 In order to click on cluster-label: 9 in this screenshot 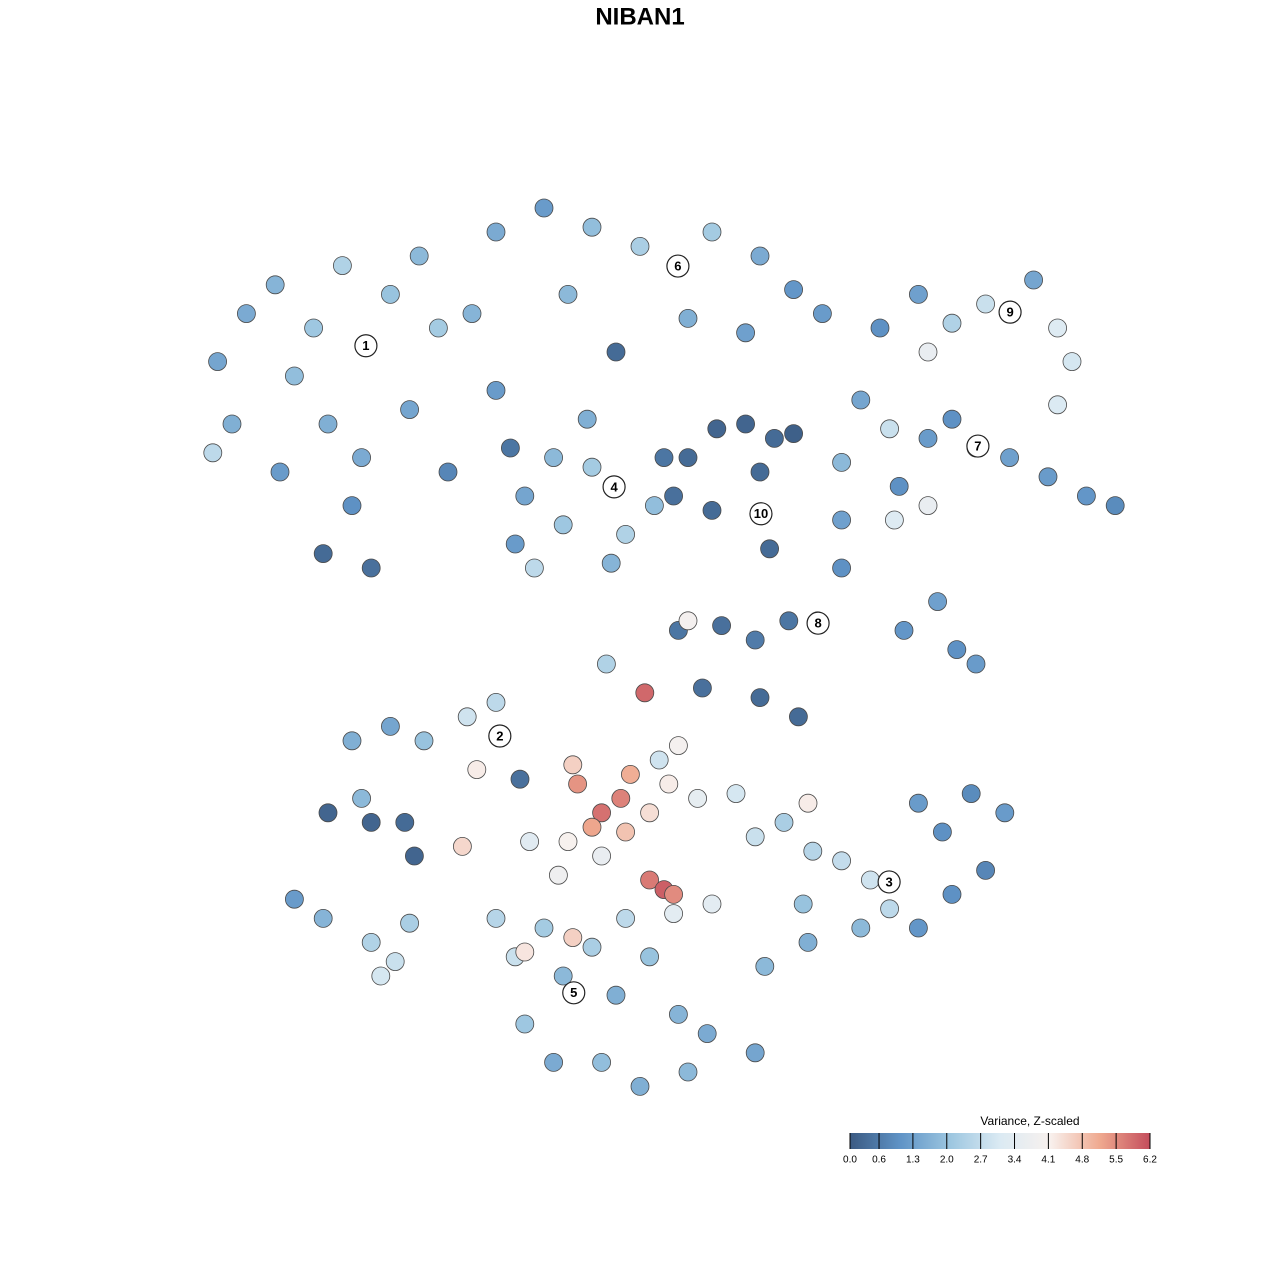, I will do `click(1009, 312)`.